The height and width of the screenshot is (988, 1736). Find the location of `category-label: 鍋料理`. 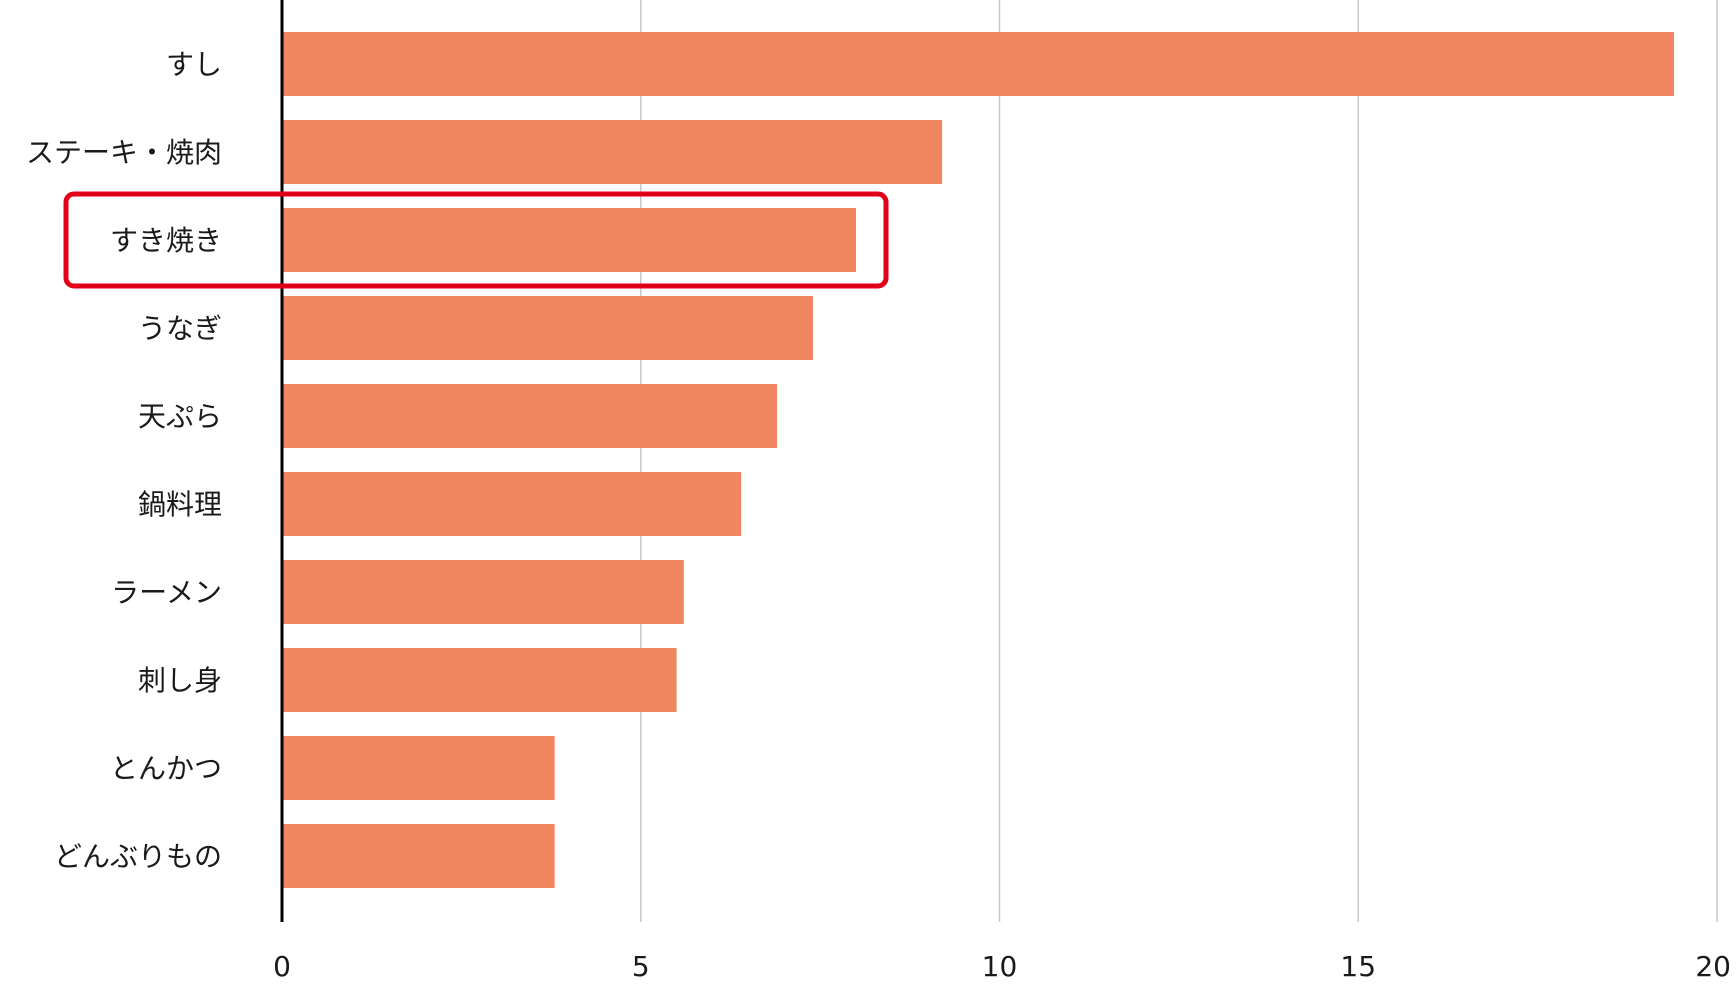

category-label: 鍋料理 is located at coordinates (180, 504).